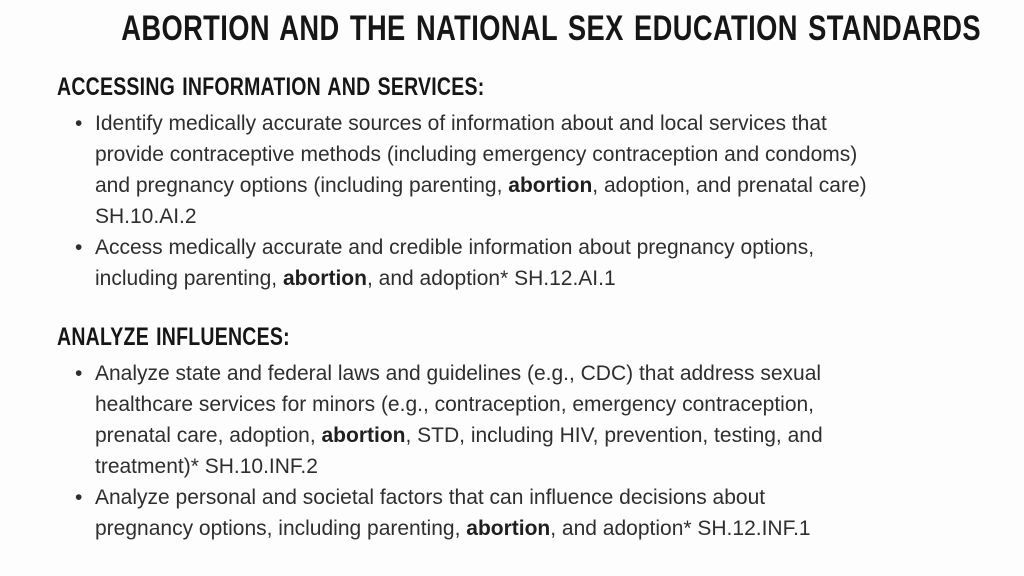  What do you see at coordinates (522, 337) in the screenshot?
I see `section-heading: ANALYZE INFLUENCES:` at bounding box center [522, 337].